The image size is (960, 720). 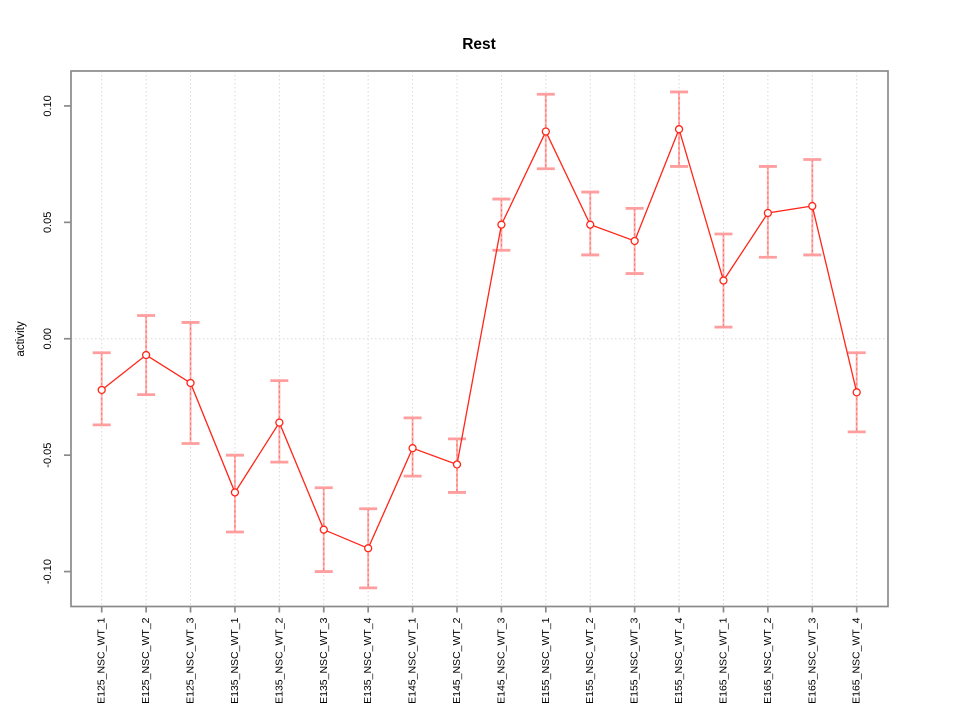 What do you see at coordinates (235, 660) in the screenshot?
I see `x-tick-label: E135_NSC_WT_1` at bounding box center [235, 660].